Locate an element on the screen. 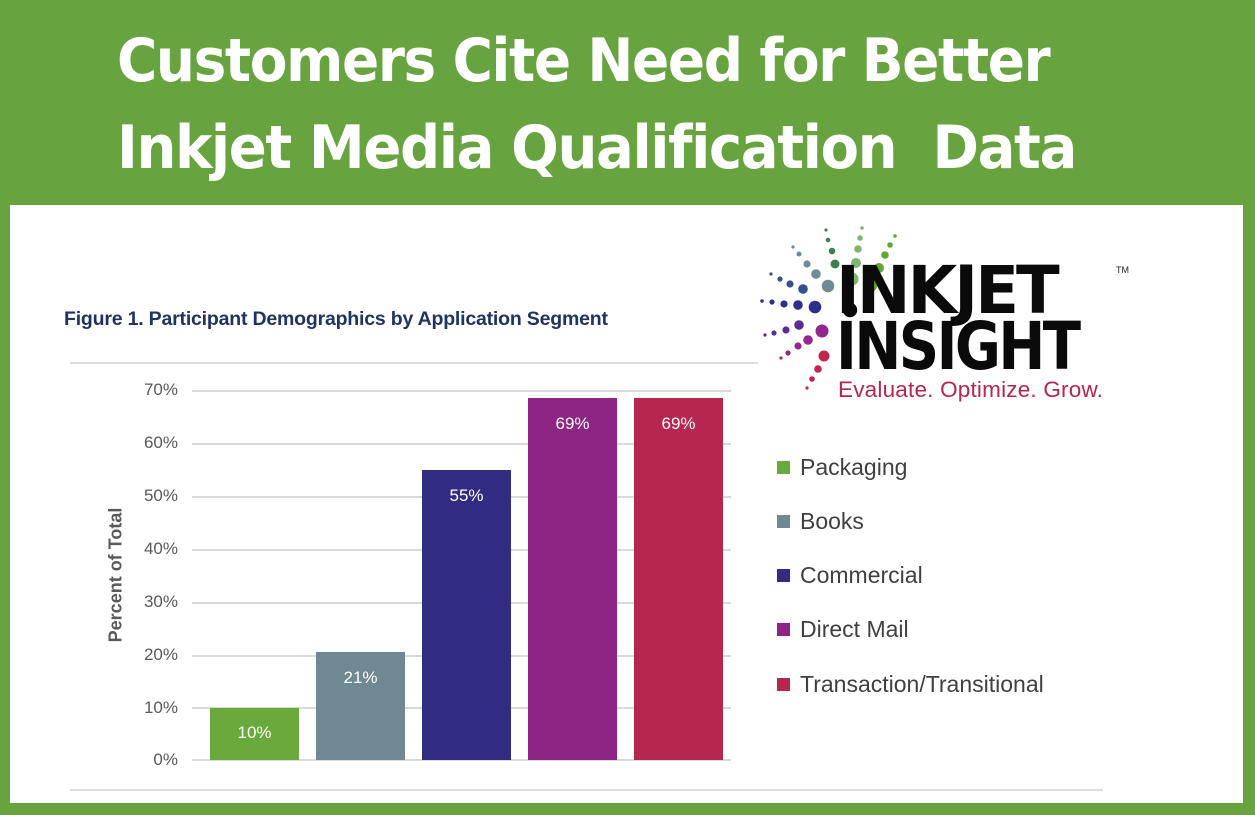  bar-direct-mail: 69% is located at coordinates (572, 579).